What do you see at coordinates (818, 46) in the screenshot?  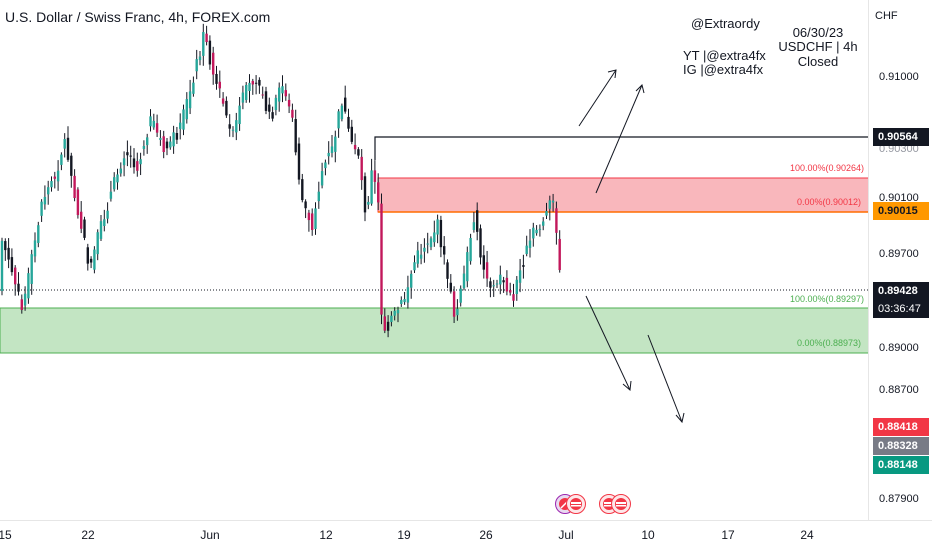 I see `watermark-pair: USDCHF | 4h` at bounding box center [818, 46].